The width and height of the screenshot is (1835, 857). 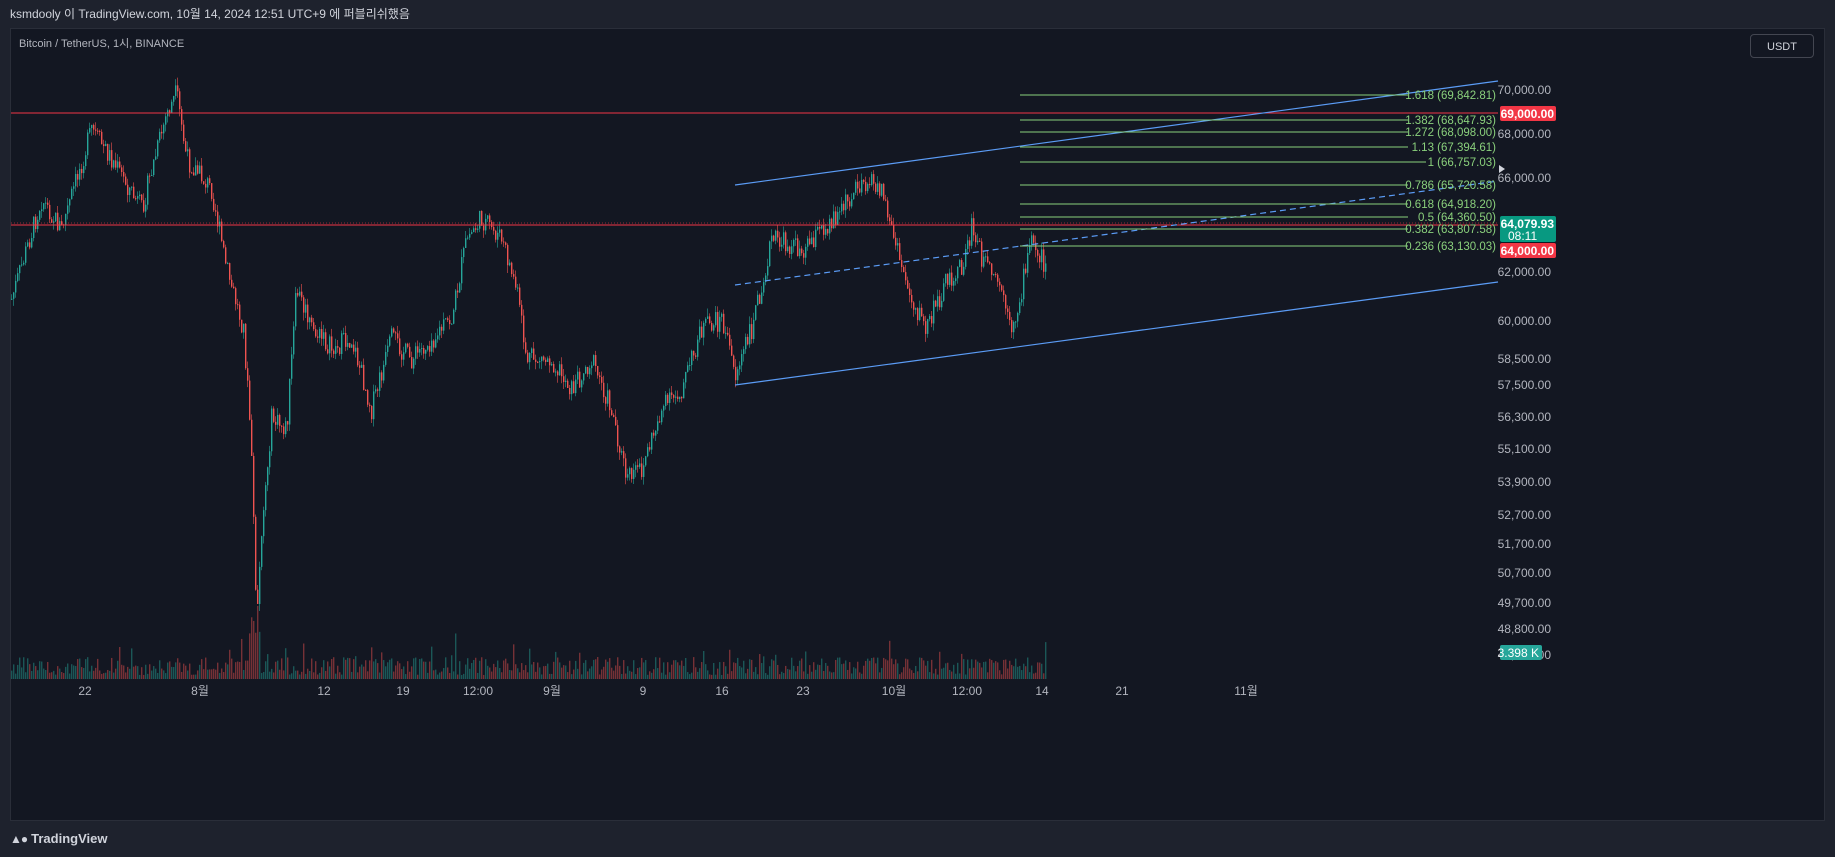 I want to click on symbol-title: Bitcoin / TetherUS, 1시, BINANCE, so click(x=102, y=44).